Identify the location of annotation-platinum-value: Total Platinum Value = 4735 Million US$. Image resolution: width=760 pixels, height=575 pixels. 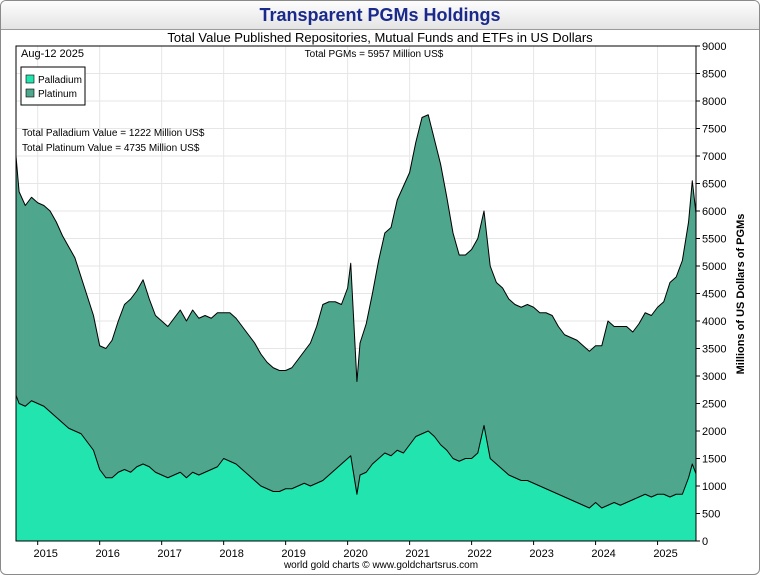
(111, 148).